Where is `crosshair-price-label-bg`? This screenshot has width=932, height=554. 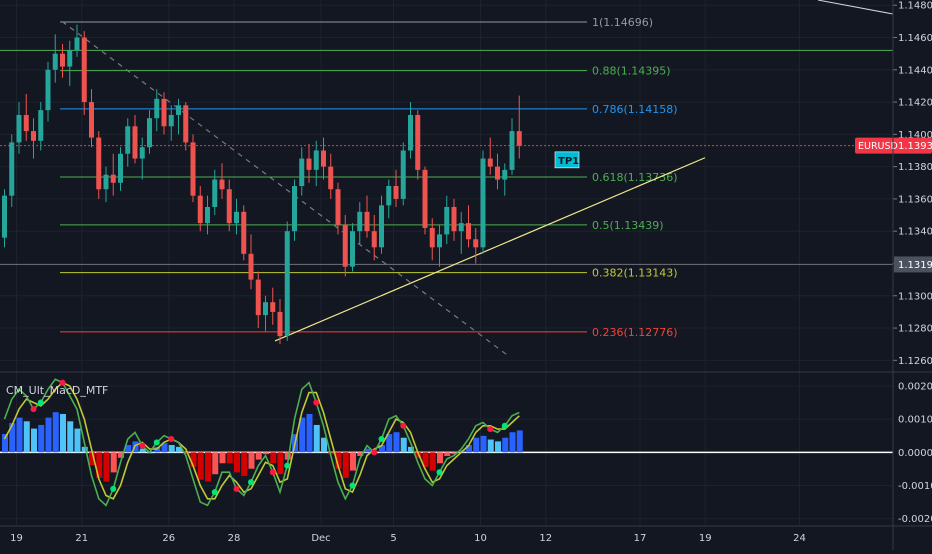 crosshair-price-label-bg is located at coordinates (913, 264).